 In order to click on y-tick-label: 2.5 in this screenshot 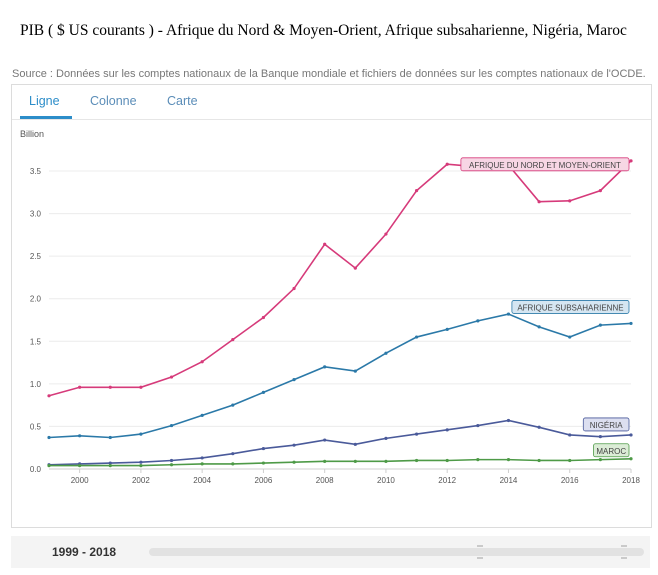, I will do `click(36, 256)`.